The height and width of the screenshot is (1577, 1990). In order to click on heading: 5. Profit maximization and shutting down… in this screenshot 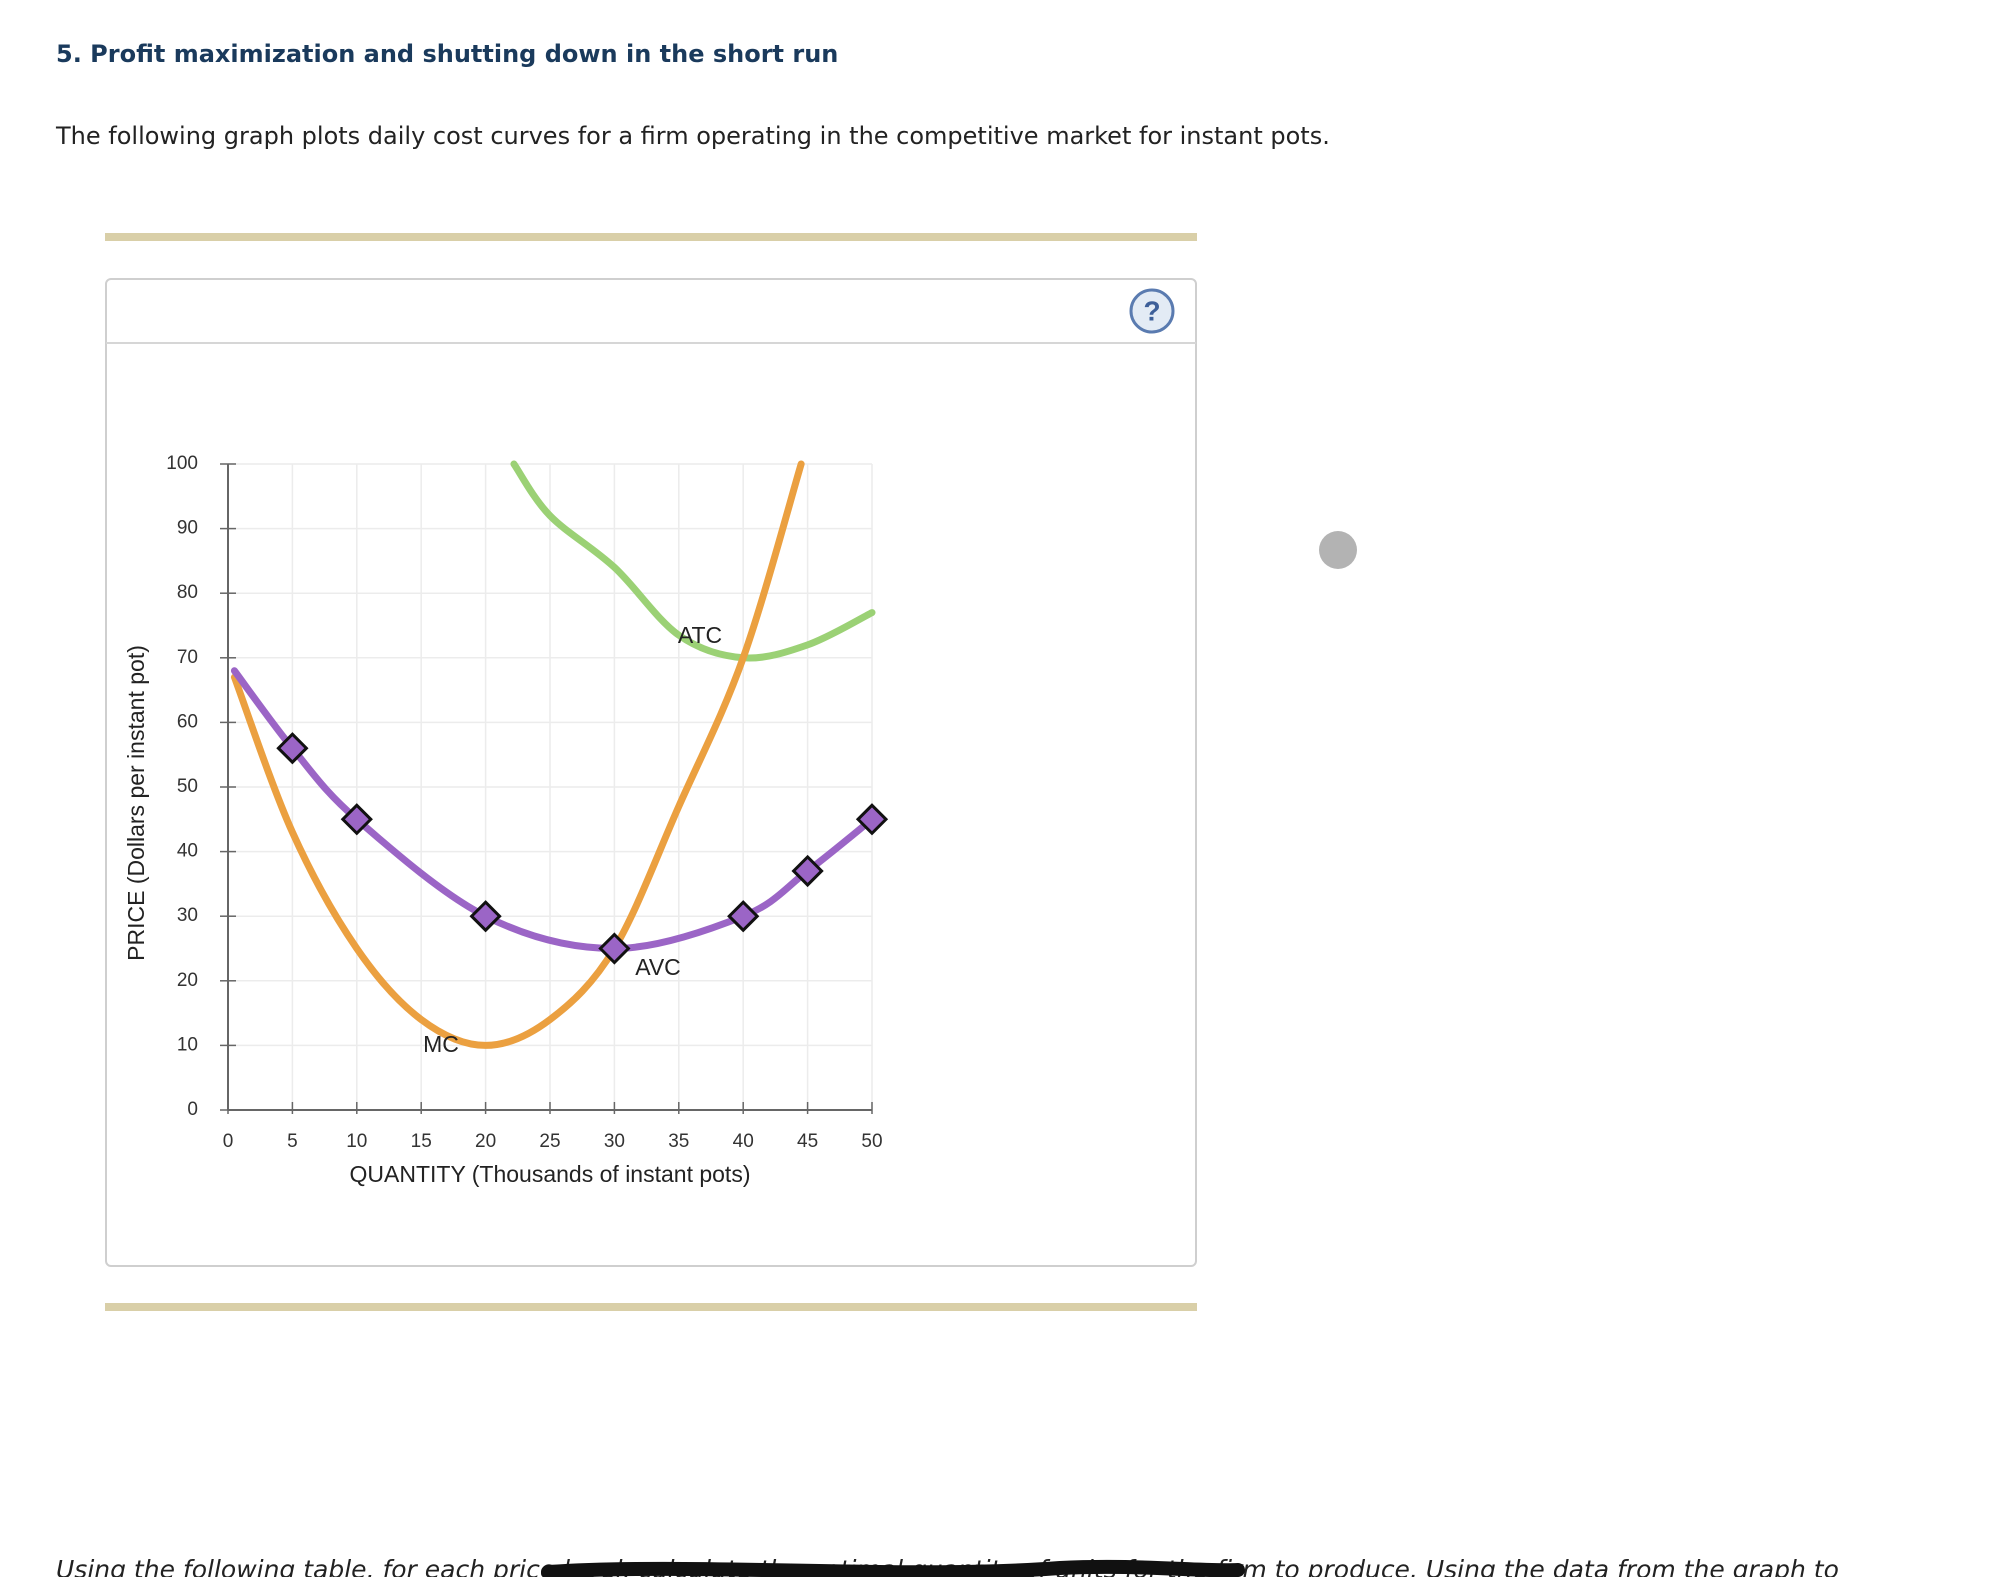, I will do `click(447, 54)`.